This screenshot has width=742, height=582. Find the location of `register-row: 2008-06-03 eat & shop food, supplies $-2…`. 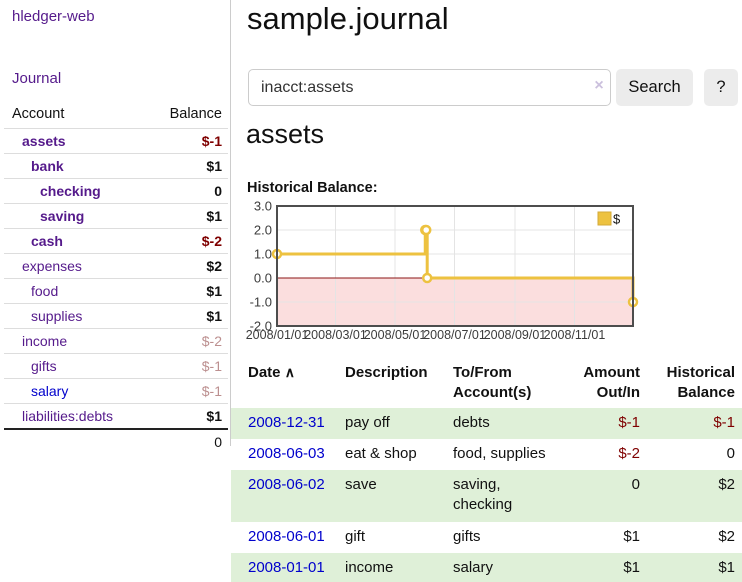

register-row: 2008-06-03 eat & shop food, supplies $-2… is located at coordinates (486, 454).